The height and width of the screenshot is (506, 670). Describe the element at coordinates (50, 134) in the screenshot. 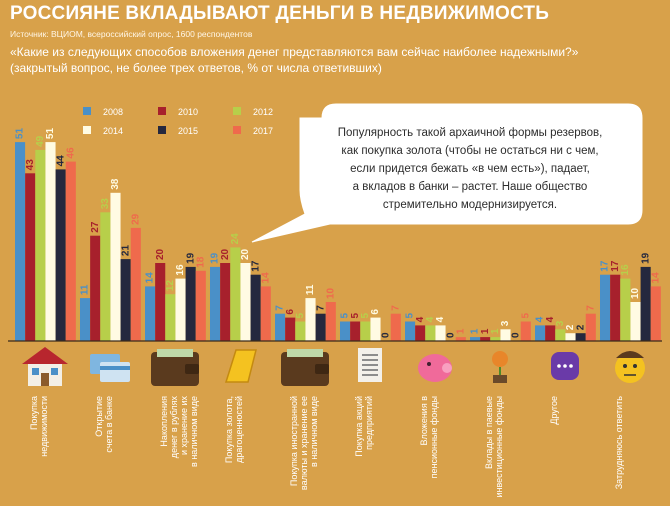

I see `data-label-0-2014: 51` at that location.